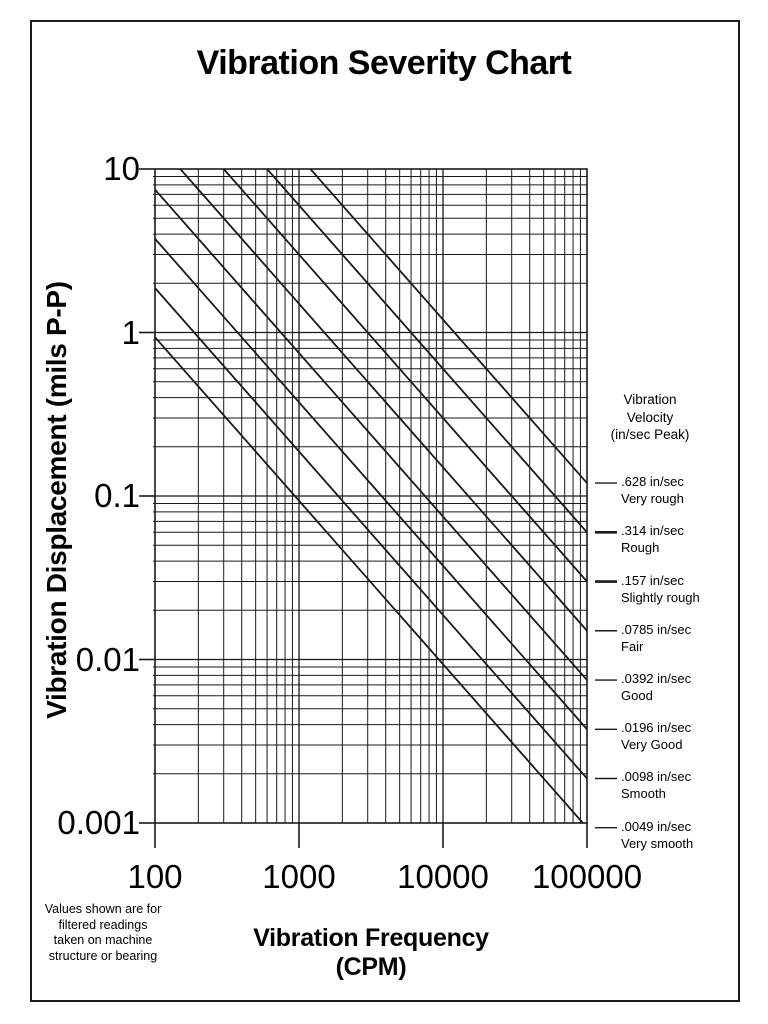 The height and width of the screenshot is (1024, 768). I want to click on legend-title-line: Velocity, so click(650, 417).